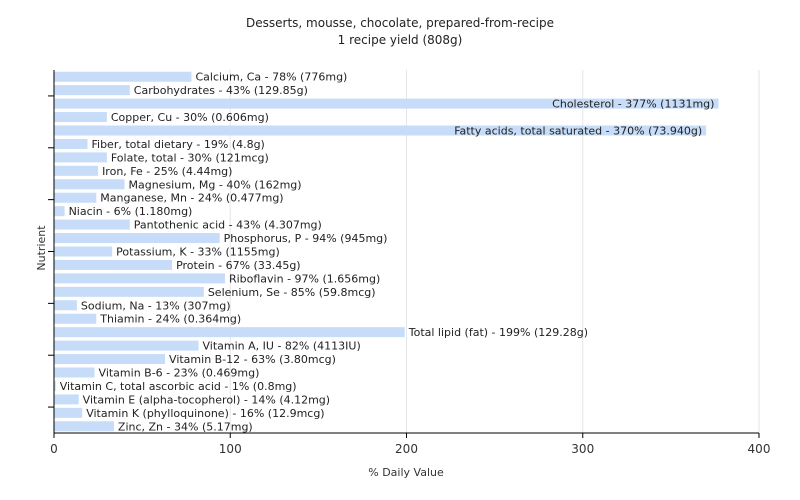  Describe the element at coordinates (198, 252) in the screenshot. I see `bar-label: Potassium, K - 33% (1155mg)` at that location.